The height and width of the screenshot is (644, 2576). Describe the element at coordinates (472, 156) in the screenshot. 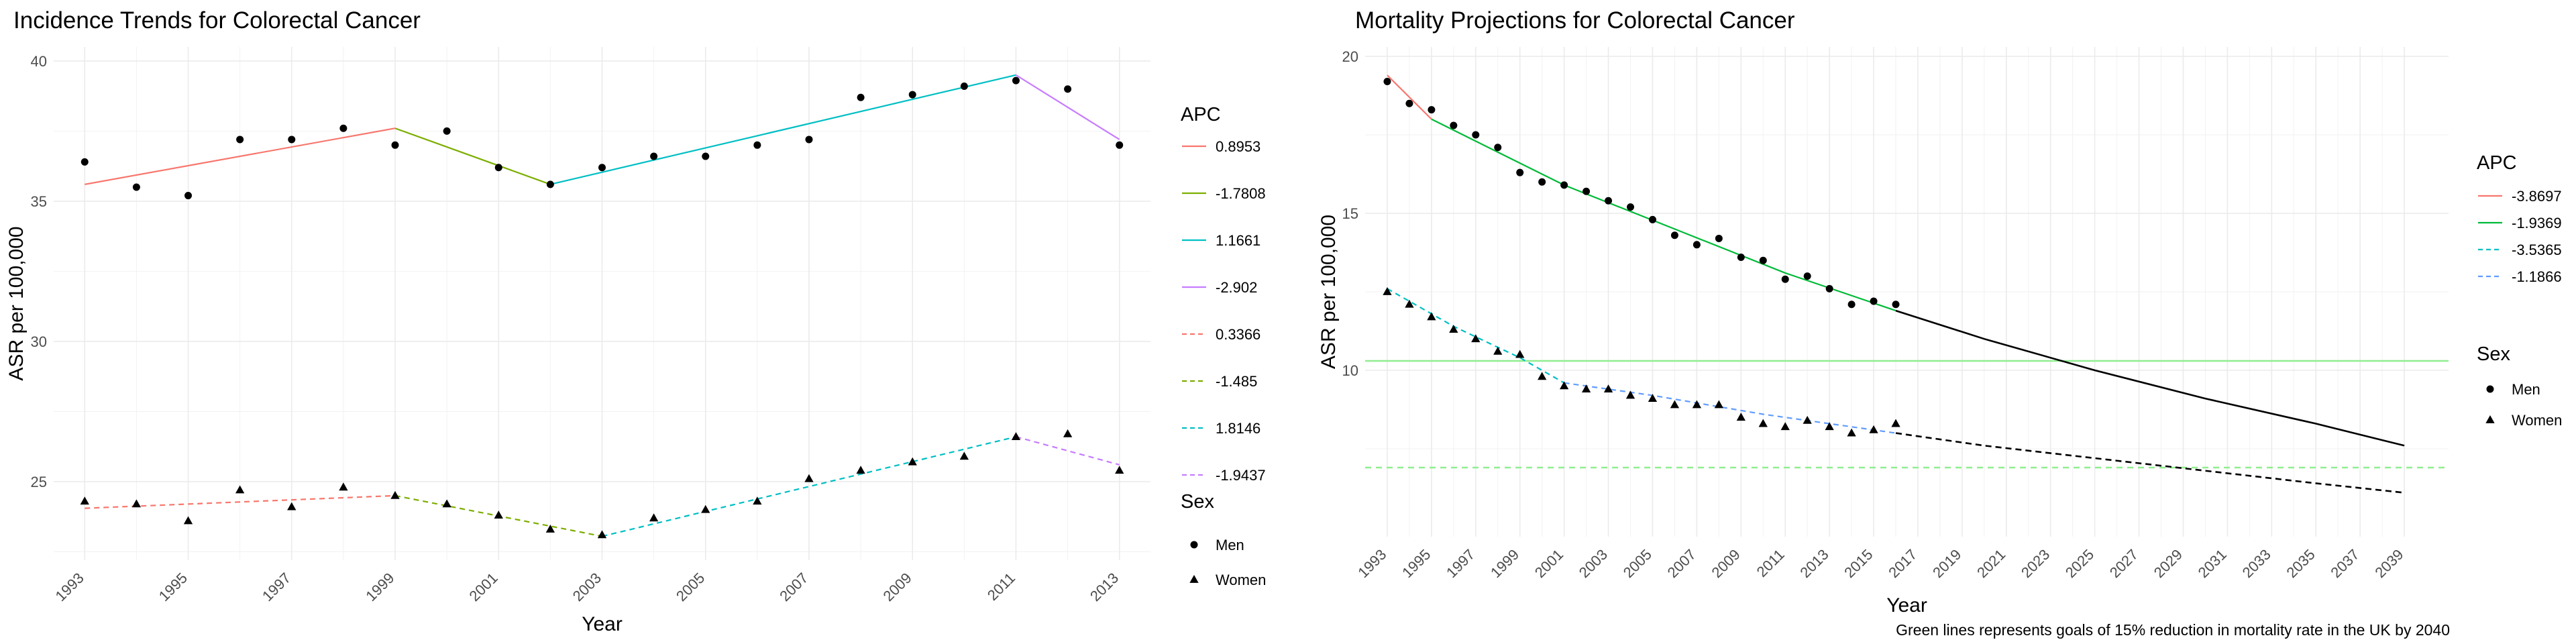

I see `trend-line-apc--1.7808` at that location.